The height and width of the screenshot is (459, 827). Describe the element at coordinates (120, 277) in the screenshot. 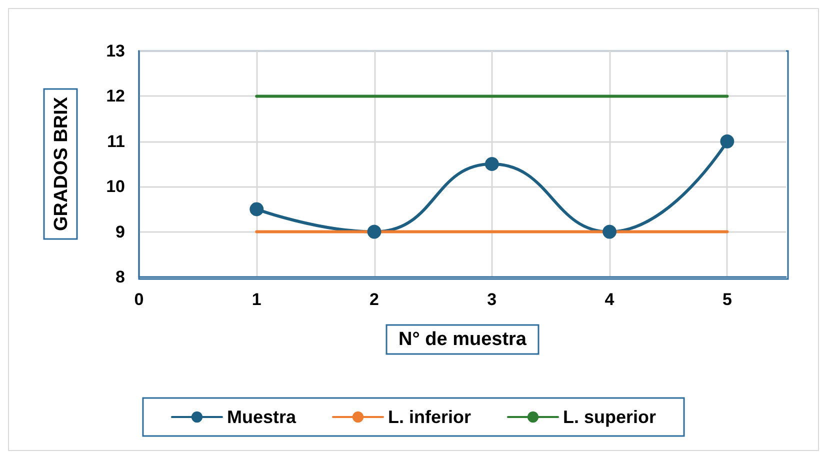

I see `y-tick-label: 8` at that location.